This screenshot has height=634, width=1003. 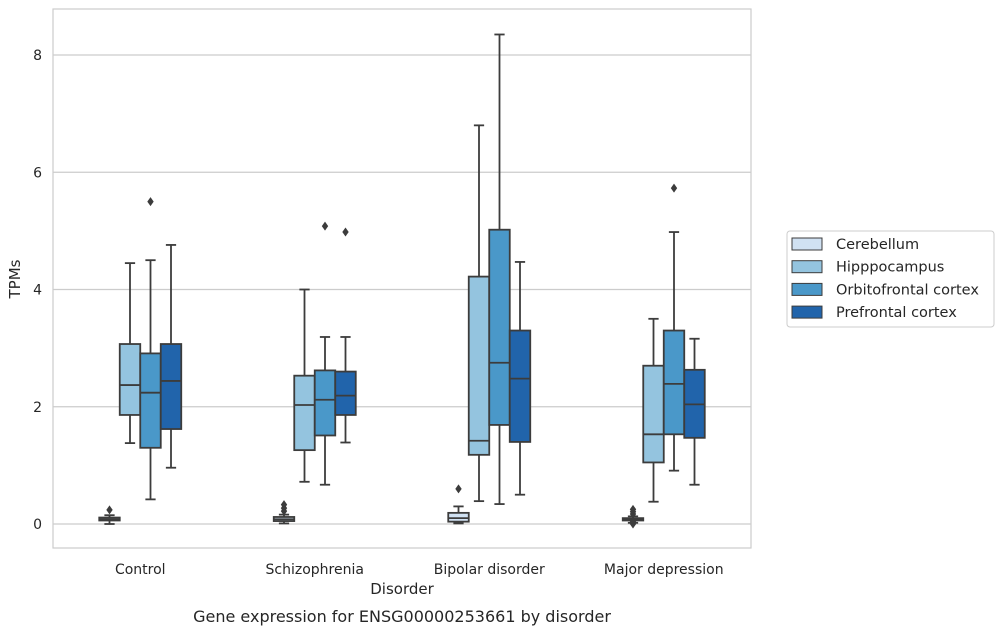 What do you see at coordinates (15, 279) in the screenshot?
I see `y-axis-title: TPMs` at bounding box center [15, 279].